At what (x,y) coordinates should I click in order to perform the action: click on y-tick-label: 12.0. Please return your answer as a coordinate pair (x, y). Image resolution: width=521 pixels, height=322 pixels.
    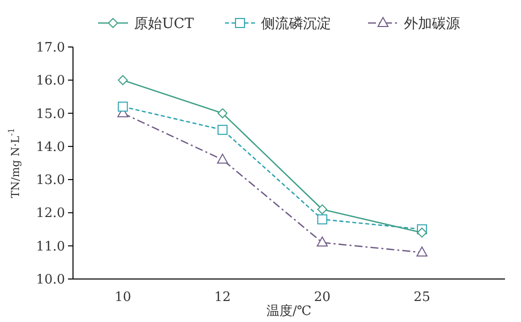
    Looking at the image, I should click on (50, 214).